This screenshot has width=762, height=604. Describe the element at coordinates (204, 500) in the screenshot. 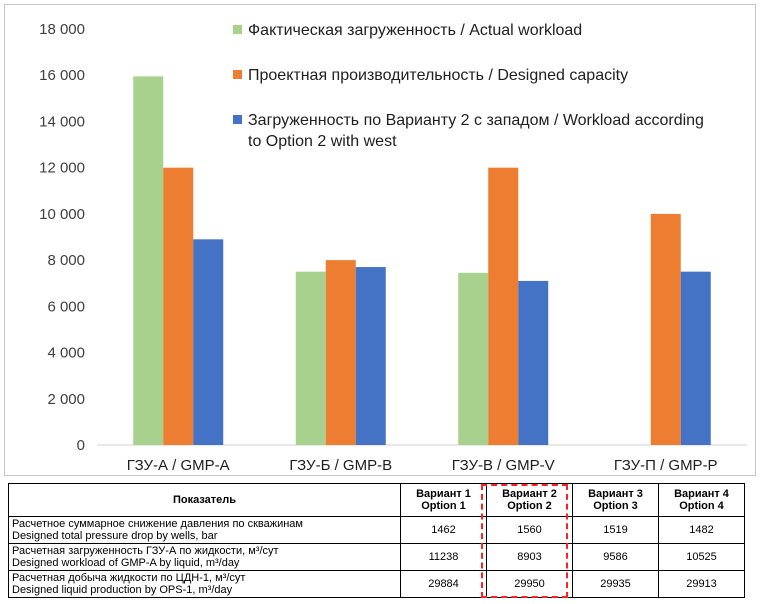

I see `header-indicator: Показатель` at that location.